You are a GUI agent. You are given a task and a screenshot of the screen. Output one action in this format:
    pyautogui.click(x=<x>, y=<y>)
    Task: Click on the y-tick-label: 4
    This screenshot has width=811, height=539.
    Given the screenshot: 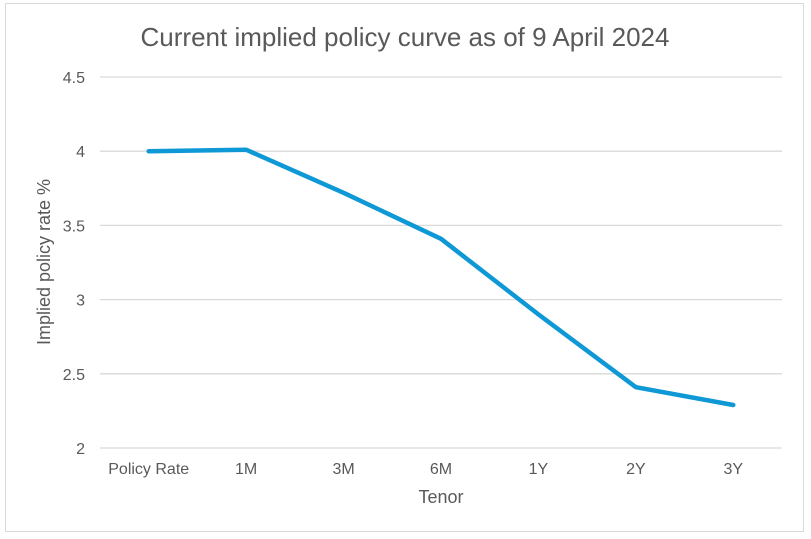 What is the action you would take?
    pyautogui.click(x=80, y=152)
    